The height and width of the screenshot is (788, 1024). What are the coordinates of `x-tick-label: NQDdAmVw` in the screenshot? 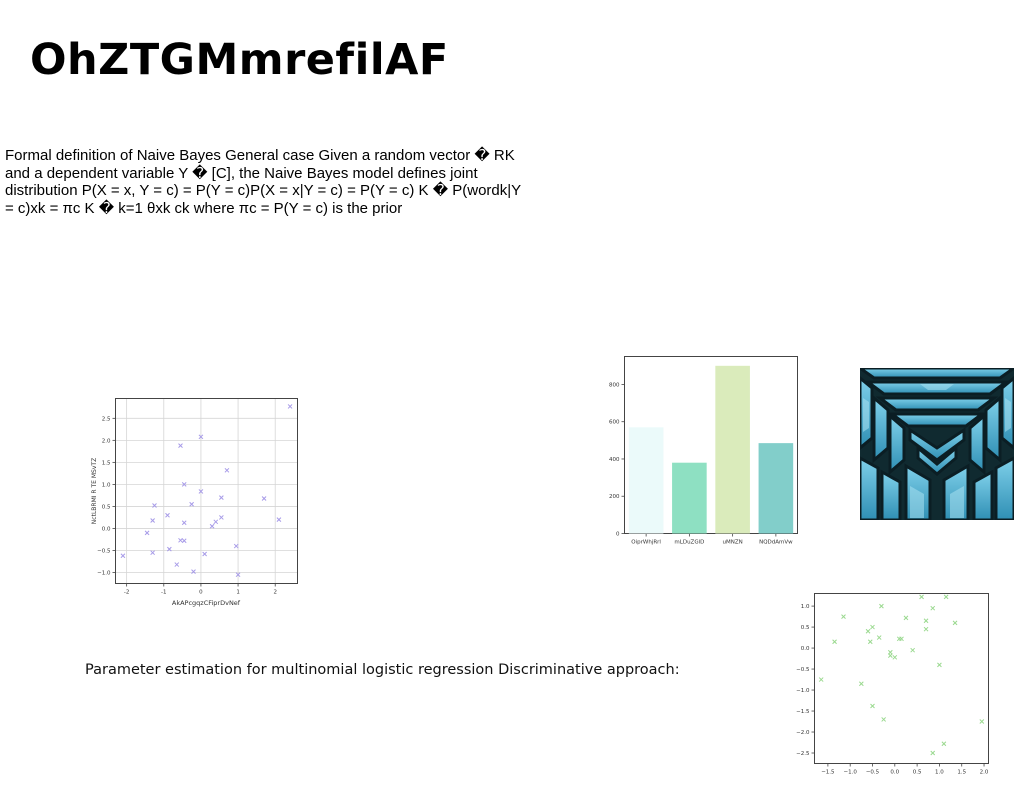 It's located at (776, 543).